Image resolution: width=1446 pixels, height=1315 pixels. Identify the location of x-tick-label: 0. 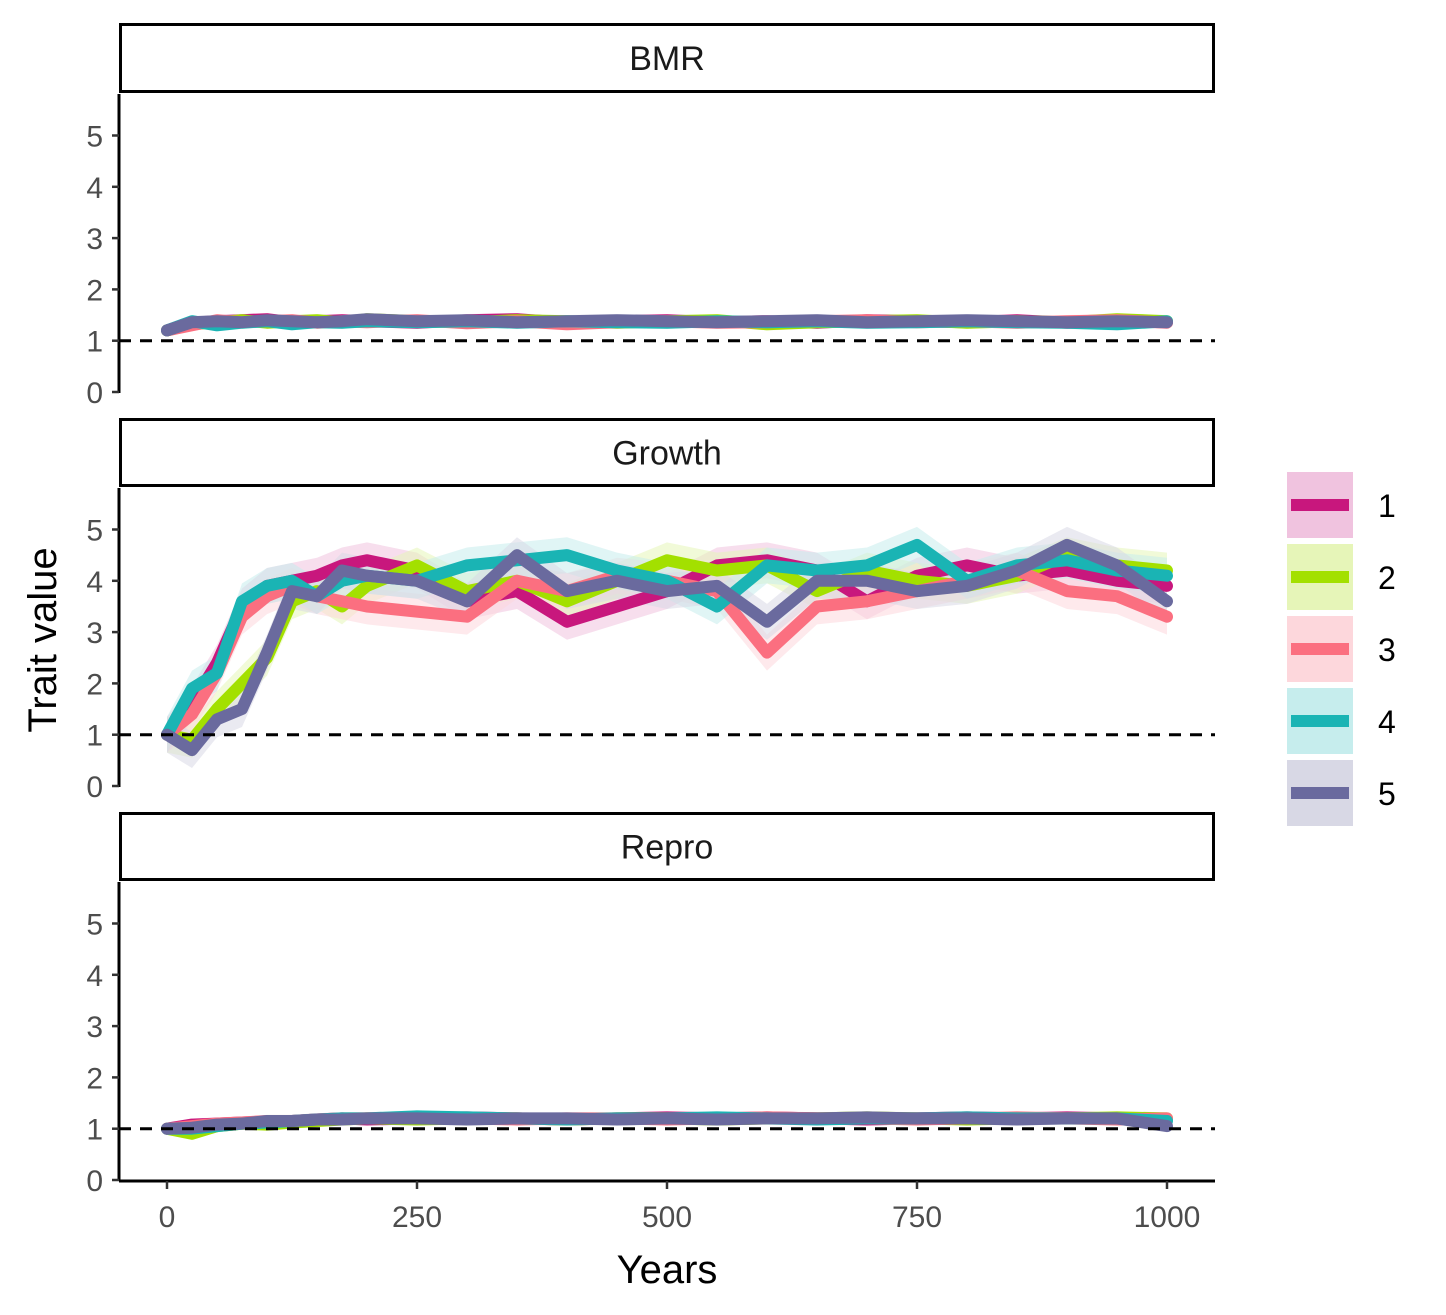
(167, 1217).